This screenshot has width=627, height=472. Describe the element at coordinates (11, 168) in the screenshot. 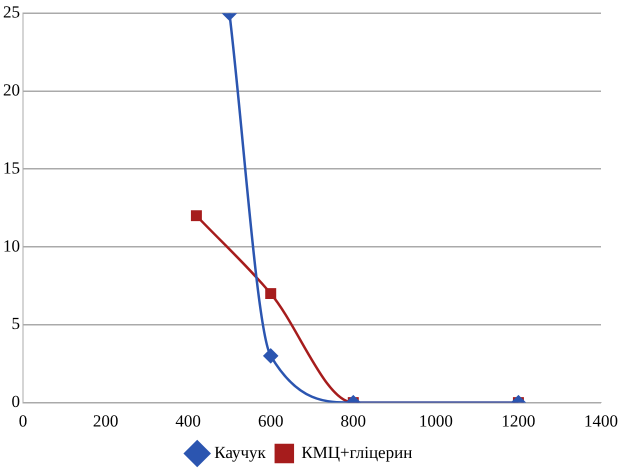

I see `y-tick-label: 15` at that location.